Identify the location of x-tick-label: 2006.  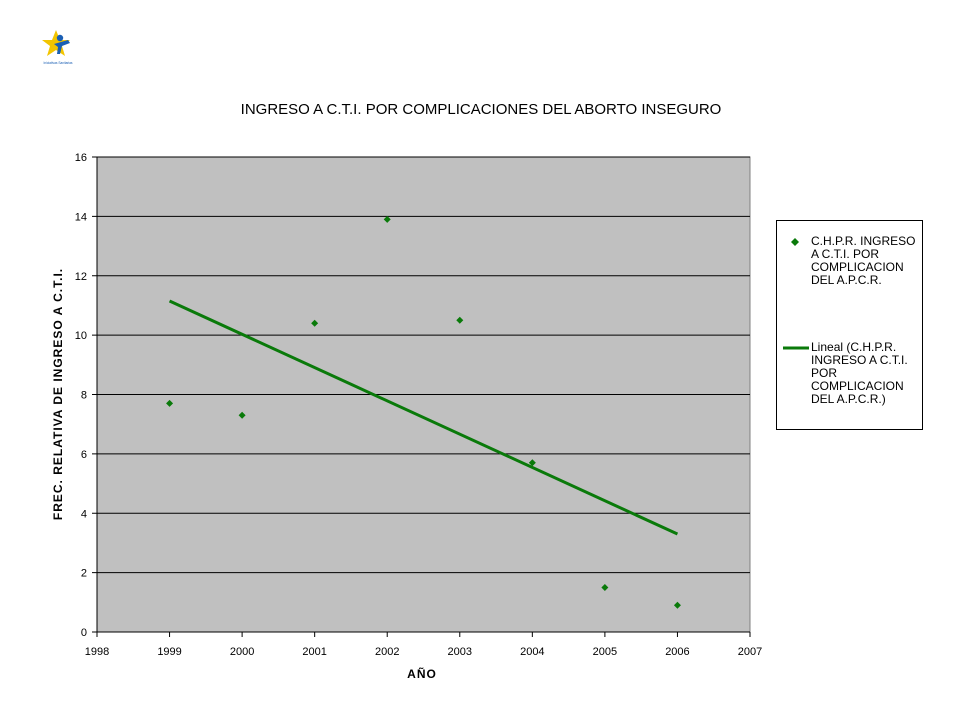
(677, 652).